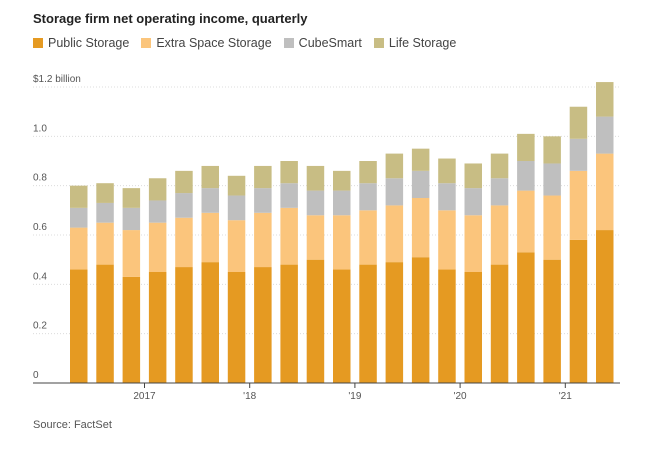 The image size is (647, 451). I want to click on legend-item-life-storage: Life Storage, so click(415, 43).